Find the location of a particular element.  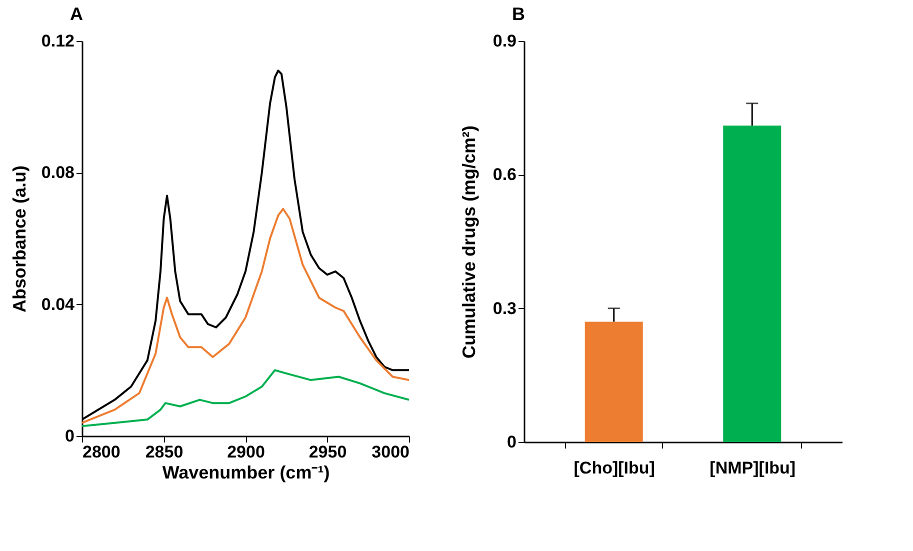

y-tick-label: 0.04 is located at coordinates (58, 304).